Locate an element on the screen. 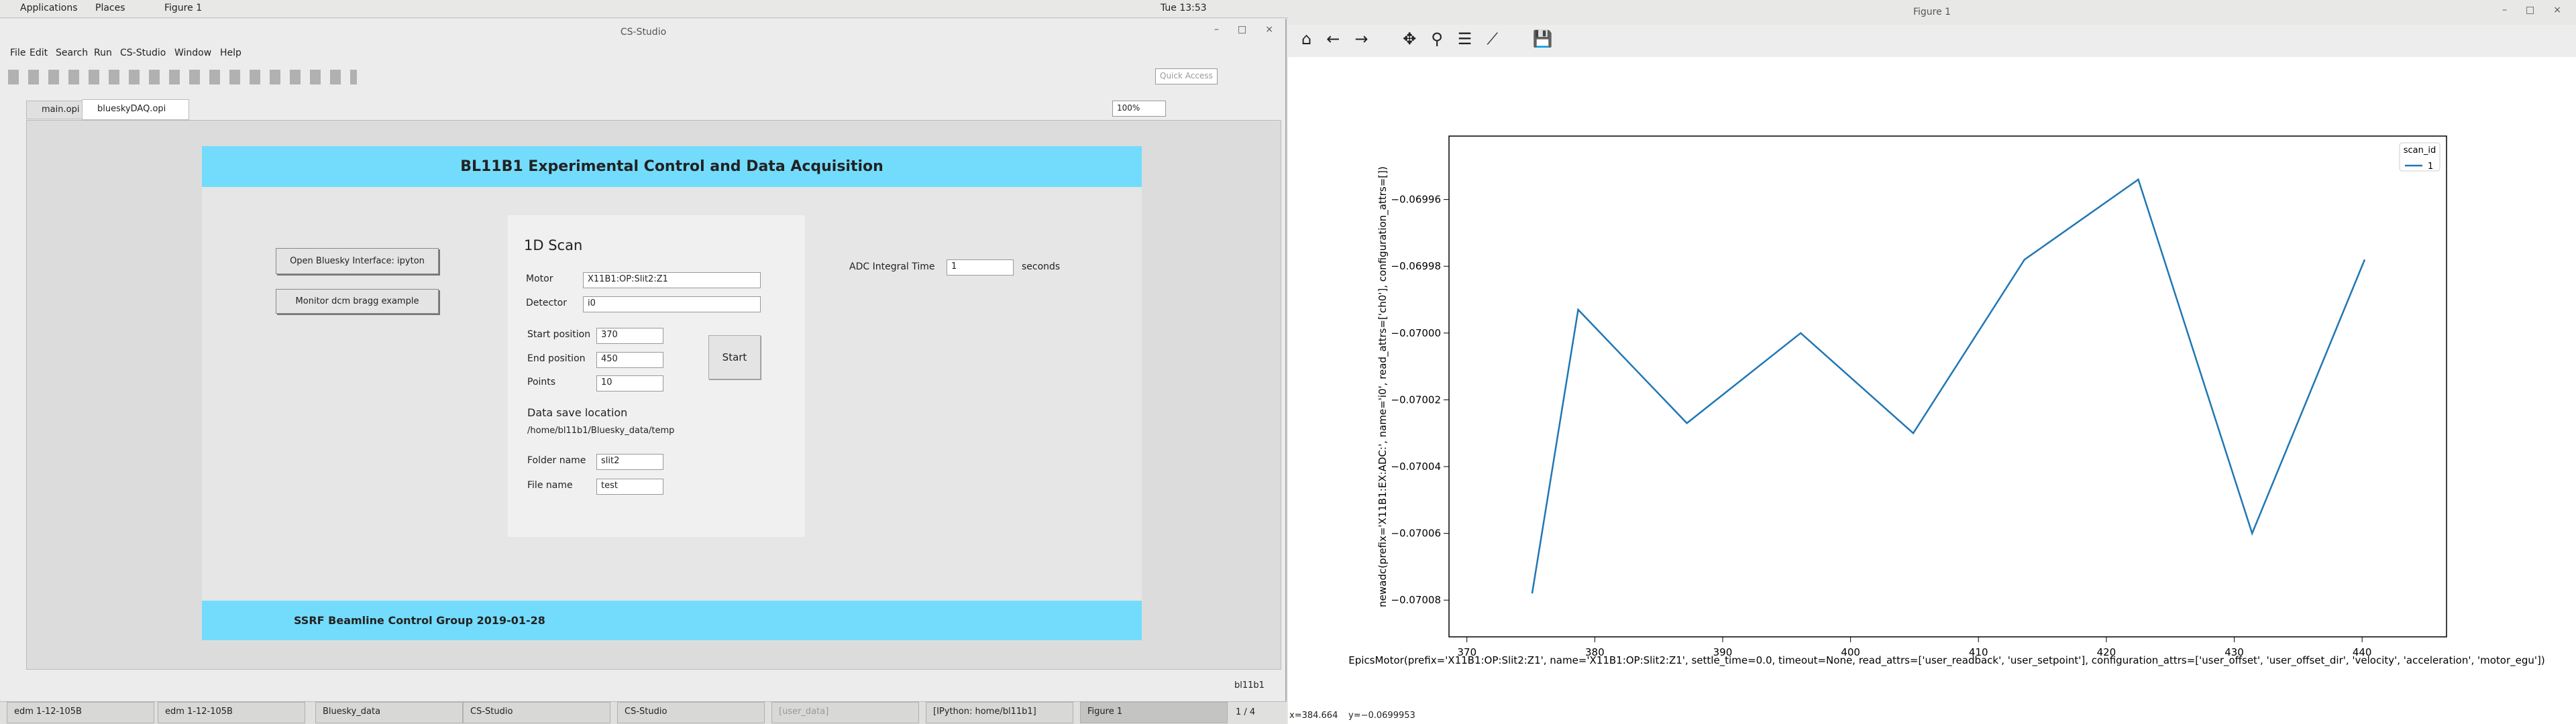 The image size is (2576, 724). detector-field: i0 is located at coordinates (672, 304).